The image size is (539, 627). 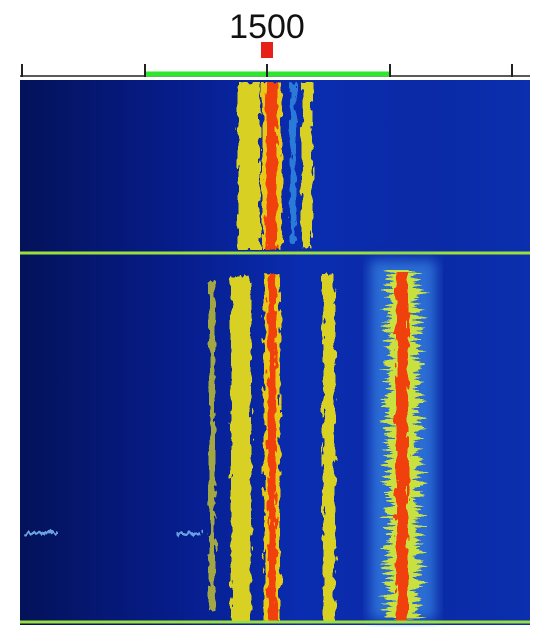 I want to click on signals-top, so click(x=275, y=166).